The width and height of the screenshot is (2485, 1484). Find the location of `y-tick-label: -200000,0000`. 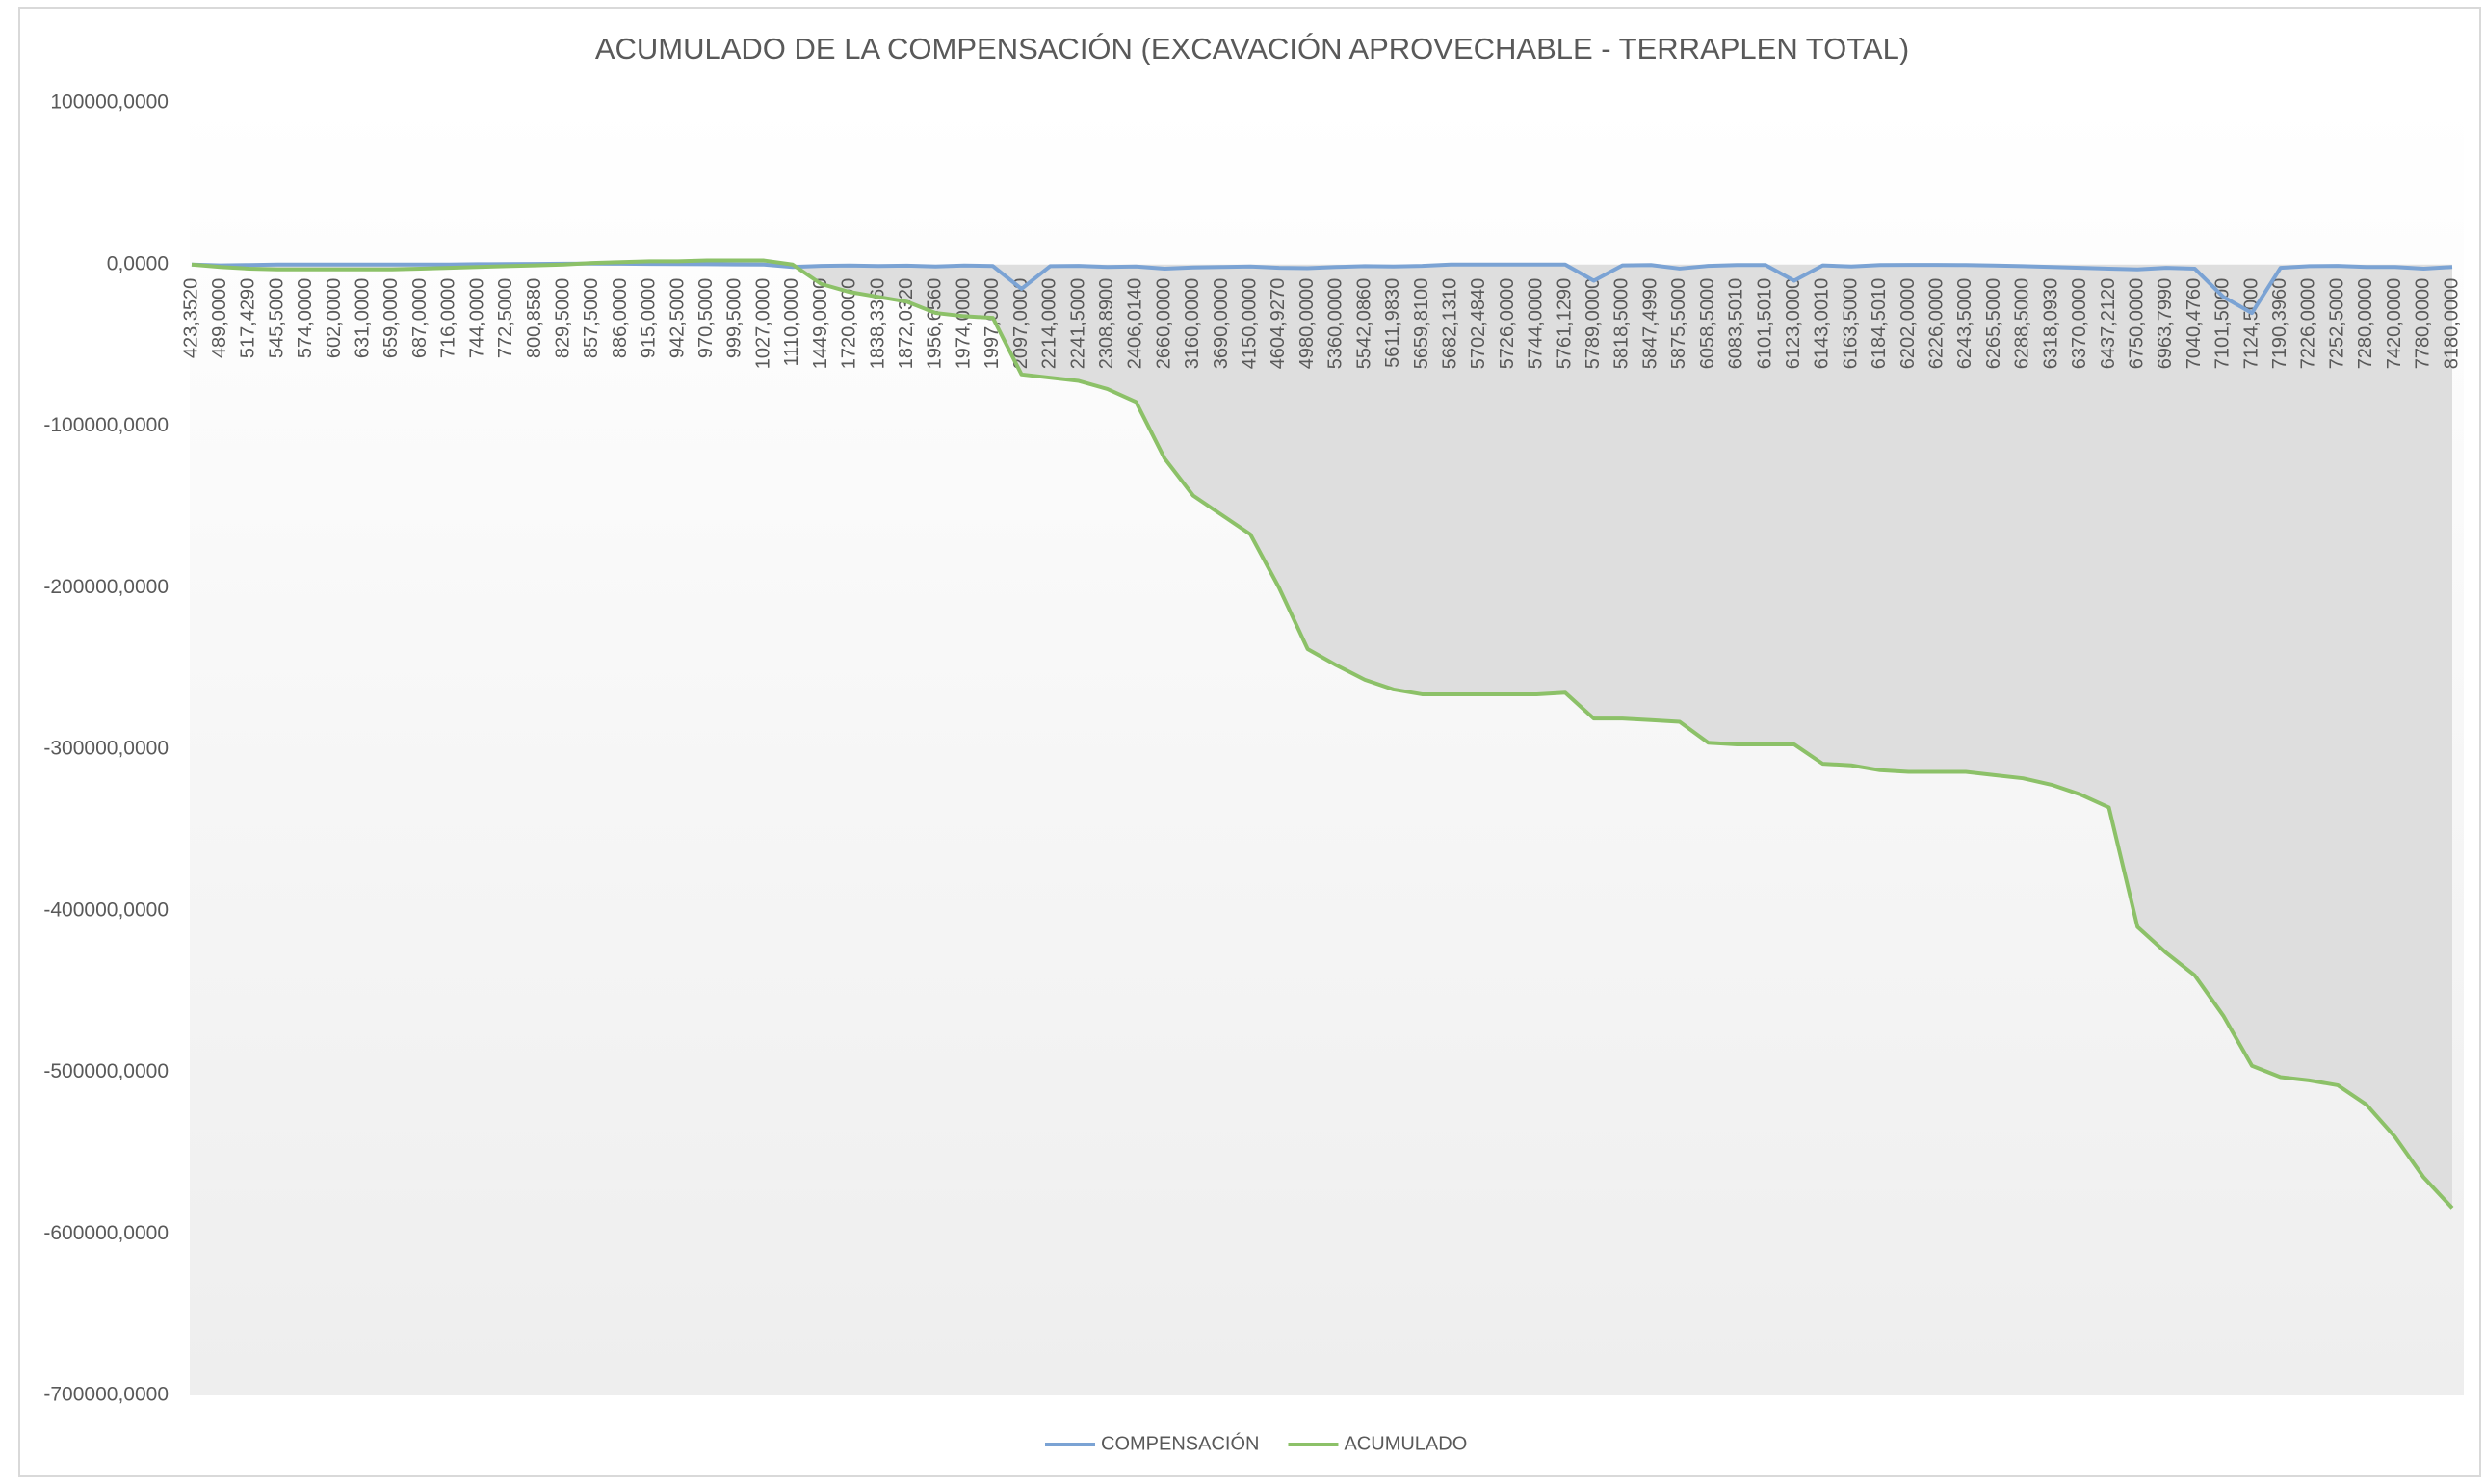

y-tick-label: -200000,0000 is located at coordinates (106, 587).